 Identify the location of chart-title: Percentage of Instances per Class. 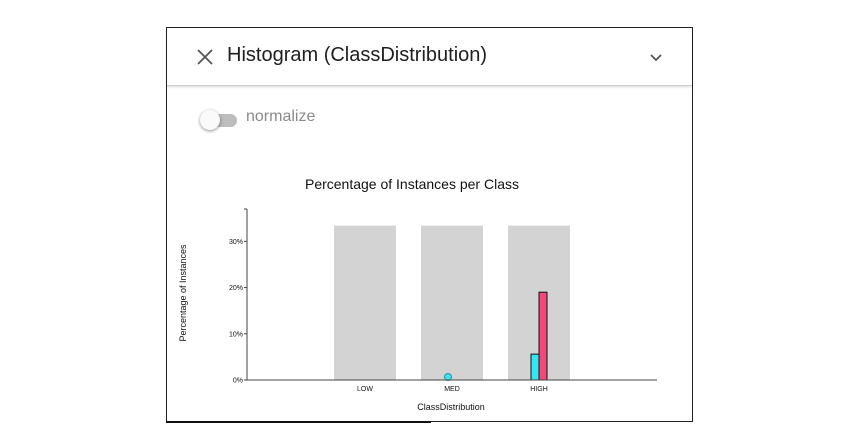
(412, 184).